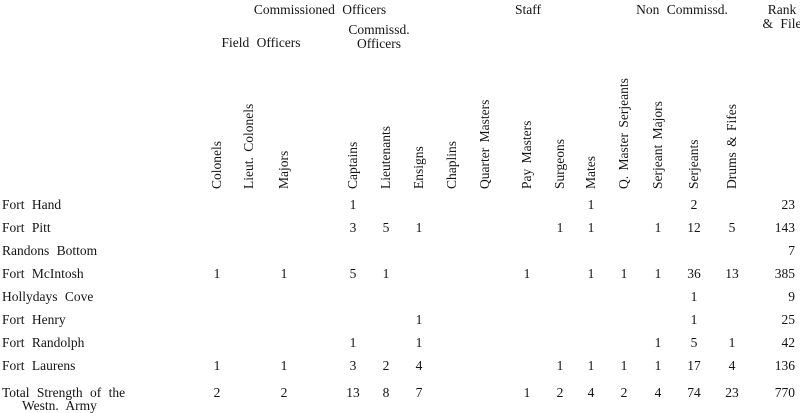 Image resolution: width=800 pixels, height=413 pixels. I want to click on column-header-surgeons: Surgeons, so click(559, 163).